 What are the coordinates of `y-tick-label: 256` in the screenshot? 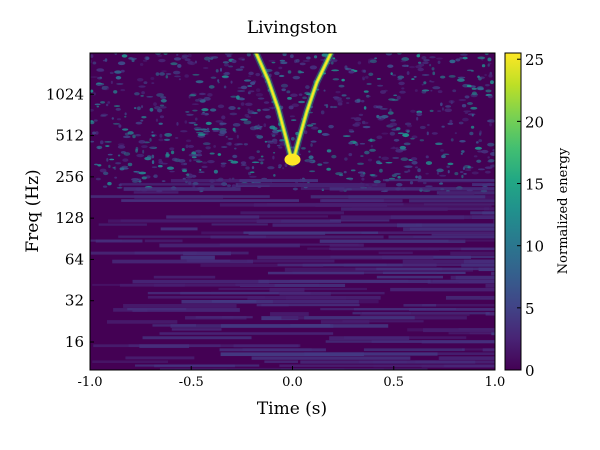 It's located at (69, 177).